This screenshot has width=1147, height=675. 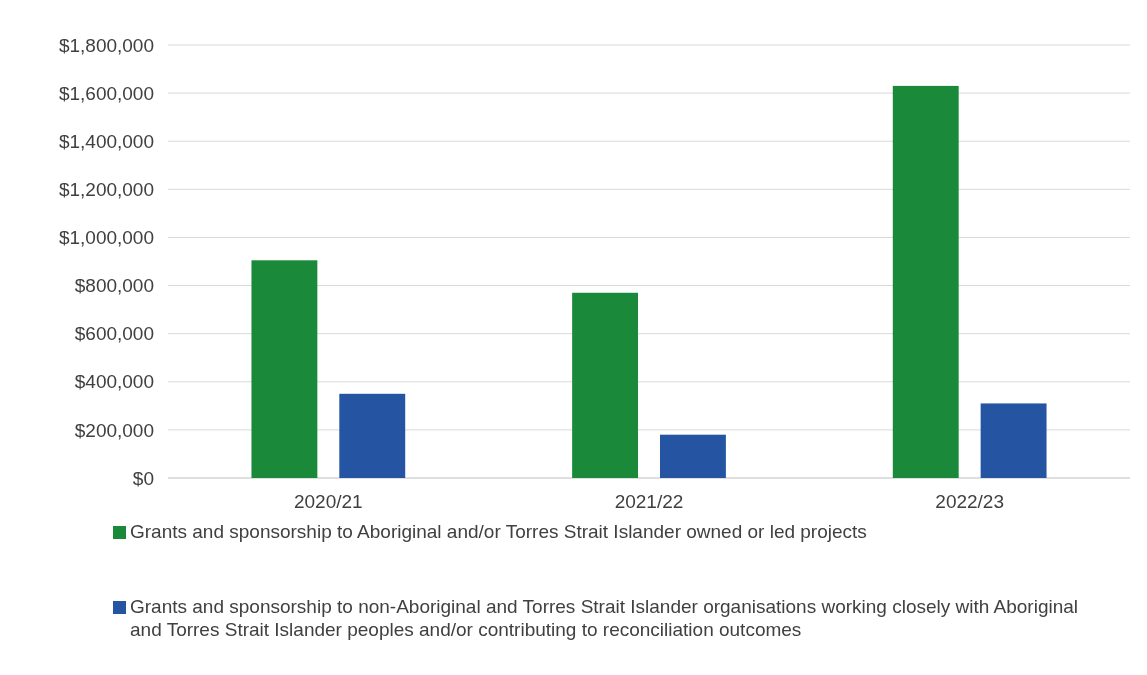 I want to click on x-tick-label: 2020/21, so click(x=328, y=501).